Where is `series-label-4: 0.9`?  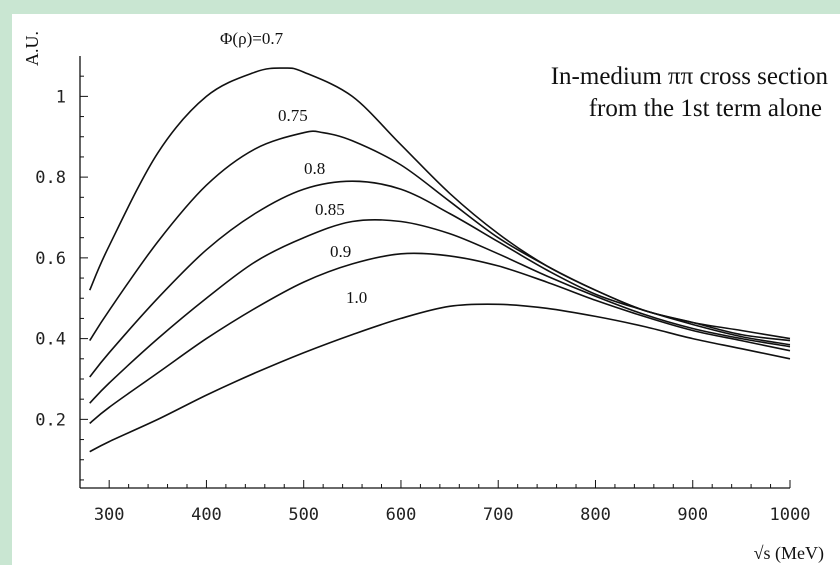 series-label-4: 0.9 is located at coordinates (340, 251).